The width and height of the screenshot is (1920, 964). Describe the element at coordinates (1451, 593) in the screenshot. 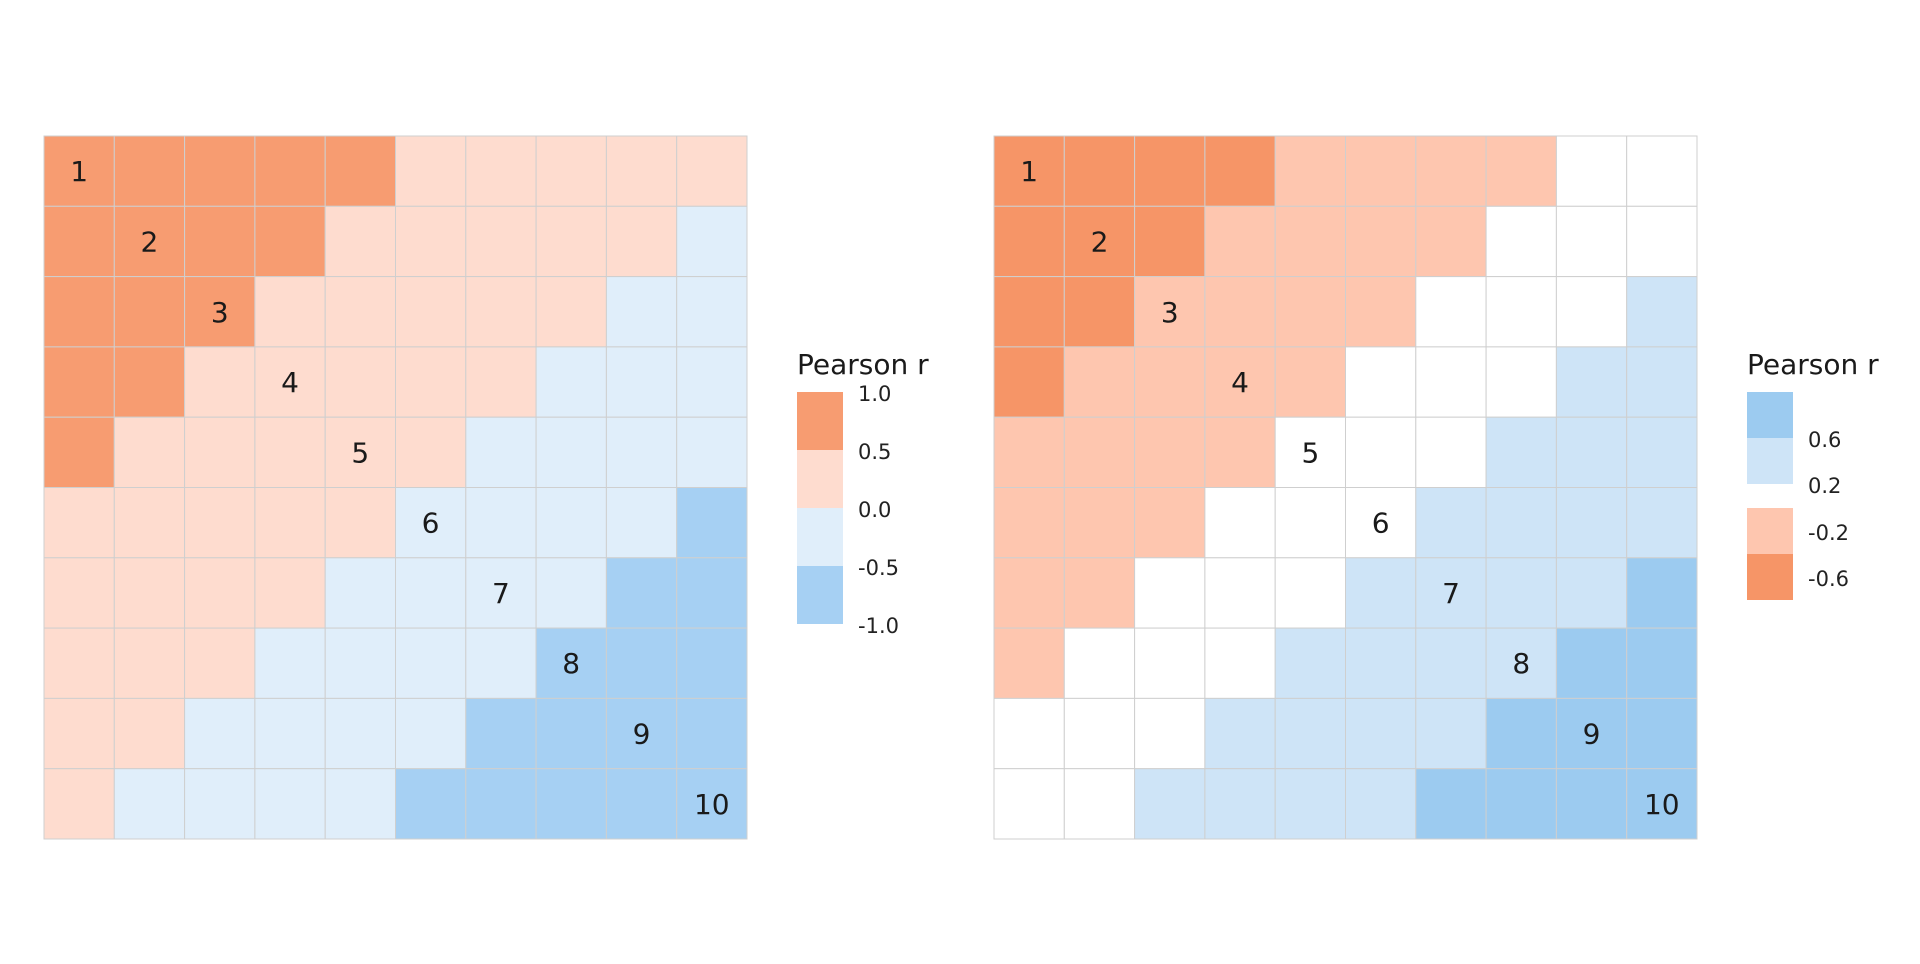

I see `diagonal-label: 7` at that location.